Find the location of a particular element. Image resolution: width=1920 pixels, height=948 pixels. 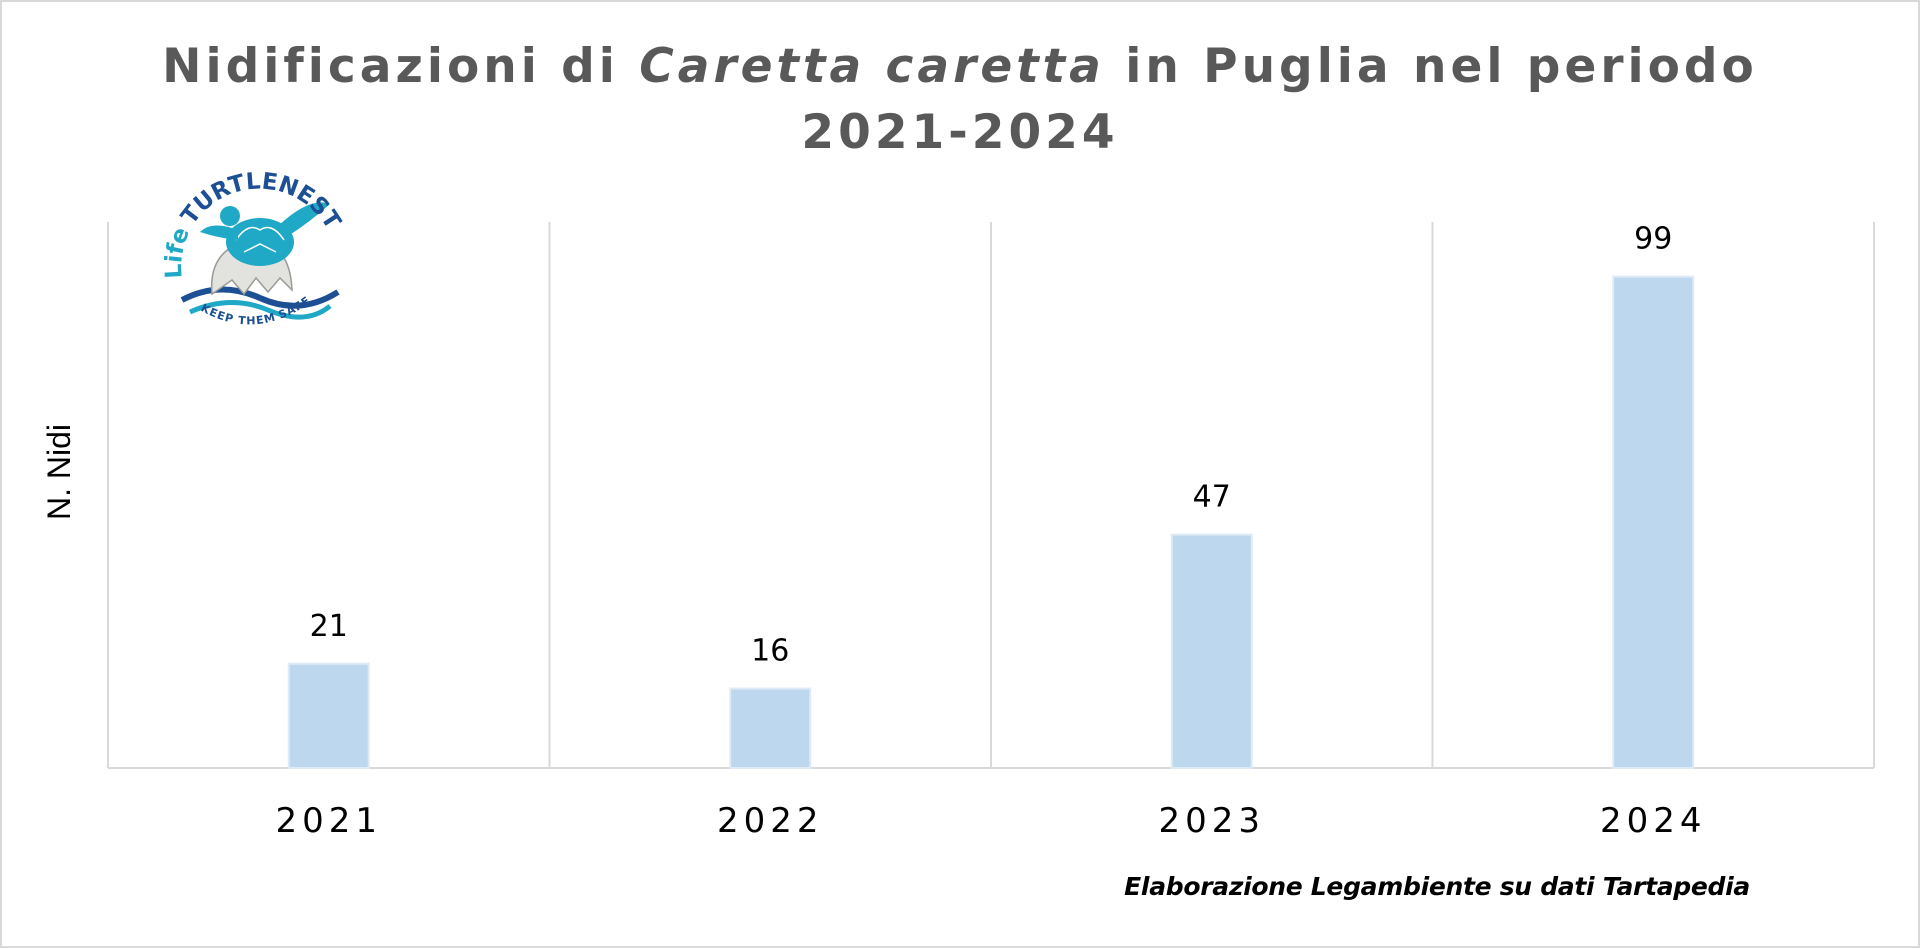

y-axis-label: N. Nidi is located at coordinates (59, 472).